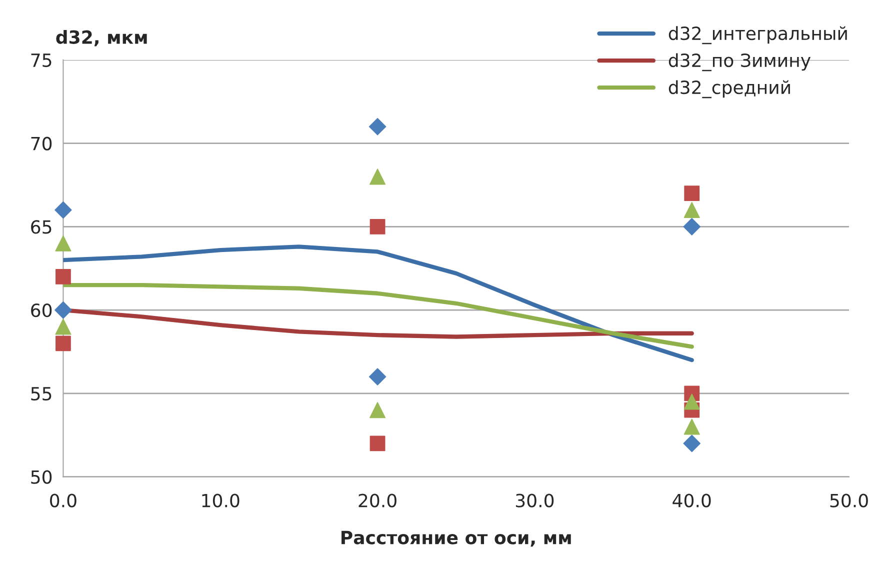 This screenshot has height=571, width=878. I want to click on y-tick-label: 55, so click(41, 394).